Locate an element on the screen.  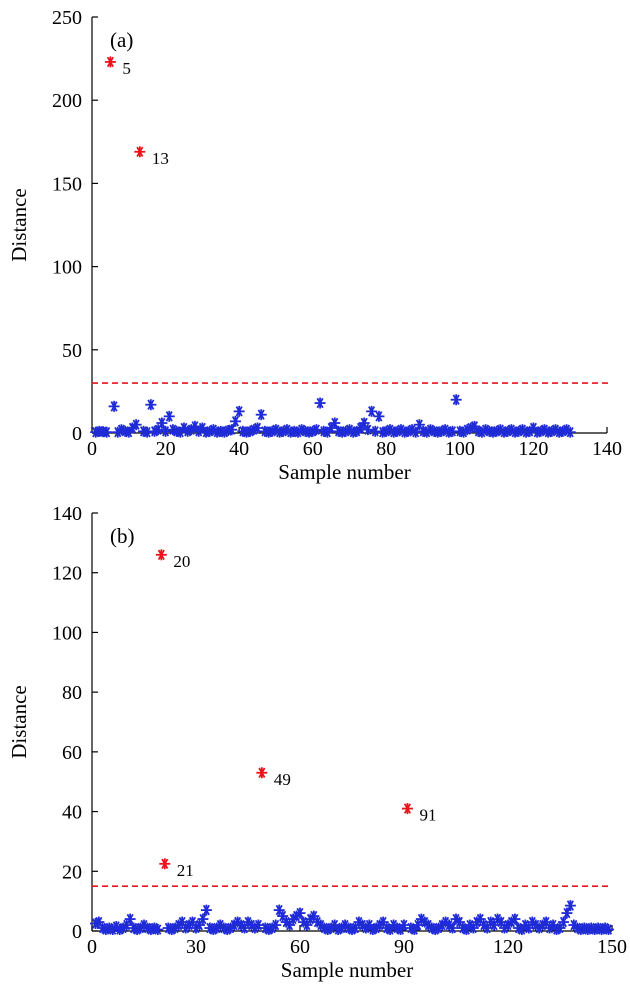
panel-label: (a) is located at coordinates (121, 40).